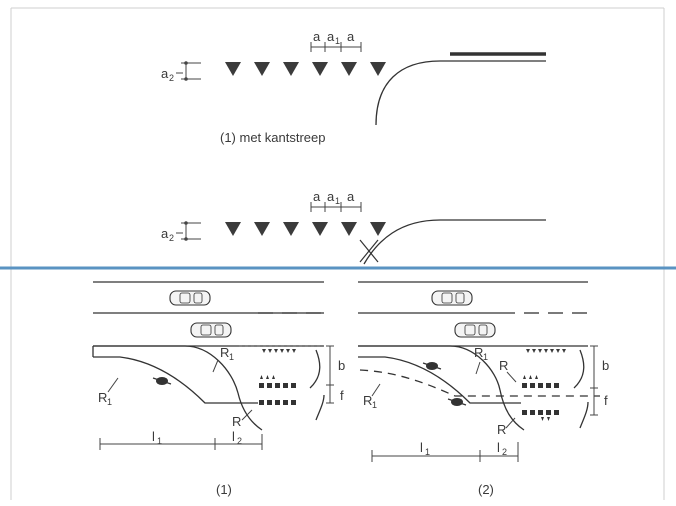 The width and height of the screenshot is (676, 506). Describe the element at coordinates (369, 251) in the screenshot. I see `cross-out-icon` at that location.